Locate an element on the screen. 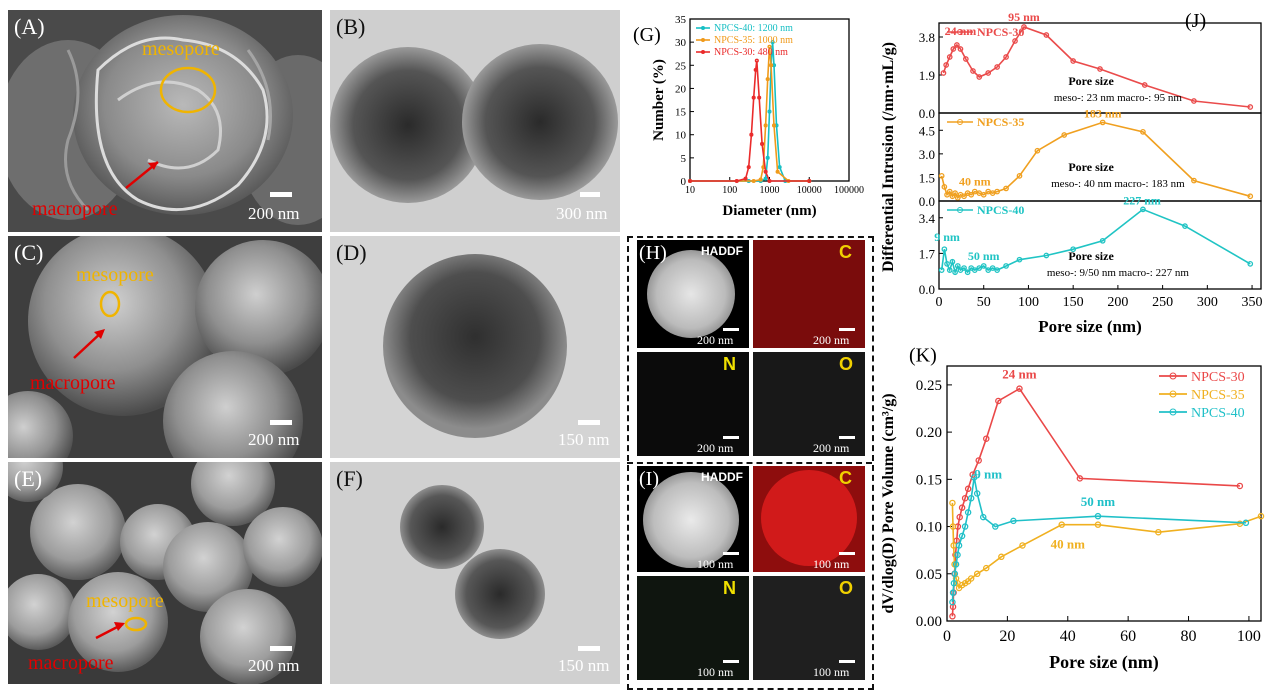  j-peak-label: 183 nm is located at coordinates (1103, 113).